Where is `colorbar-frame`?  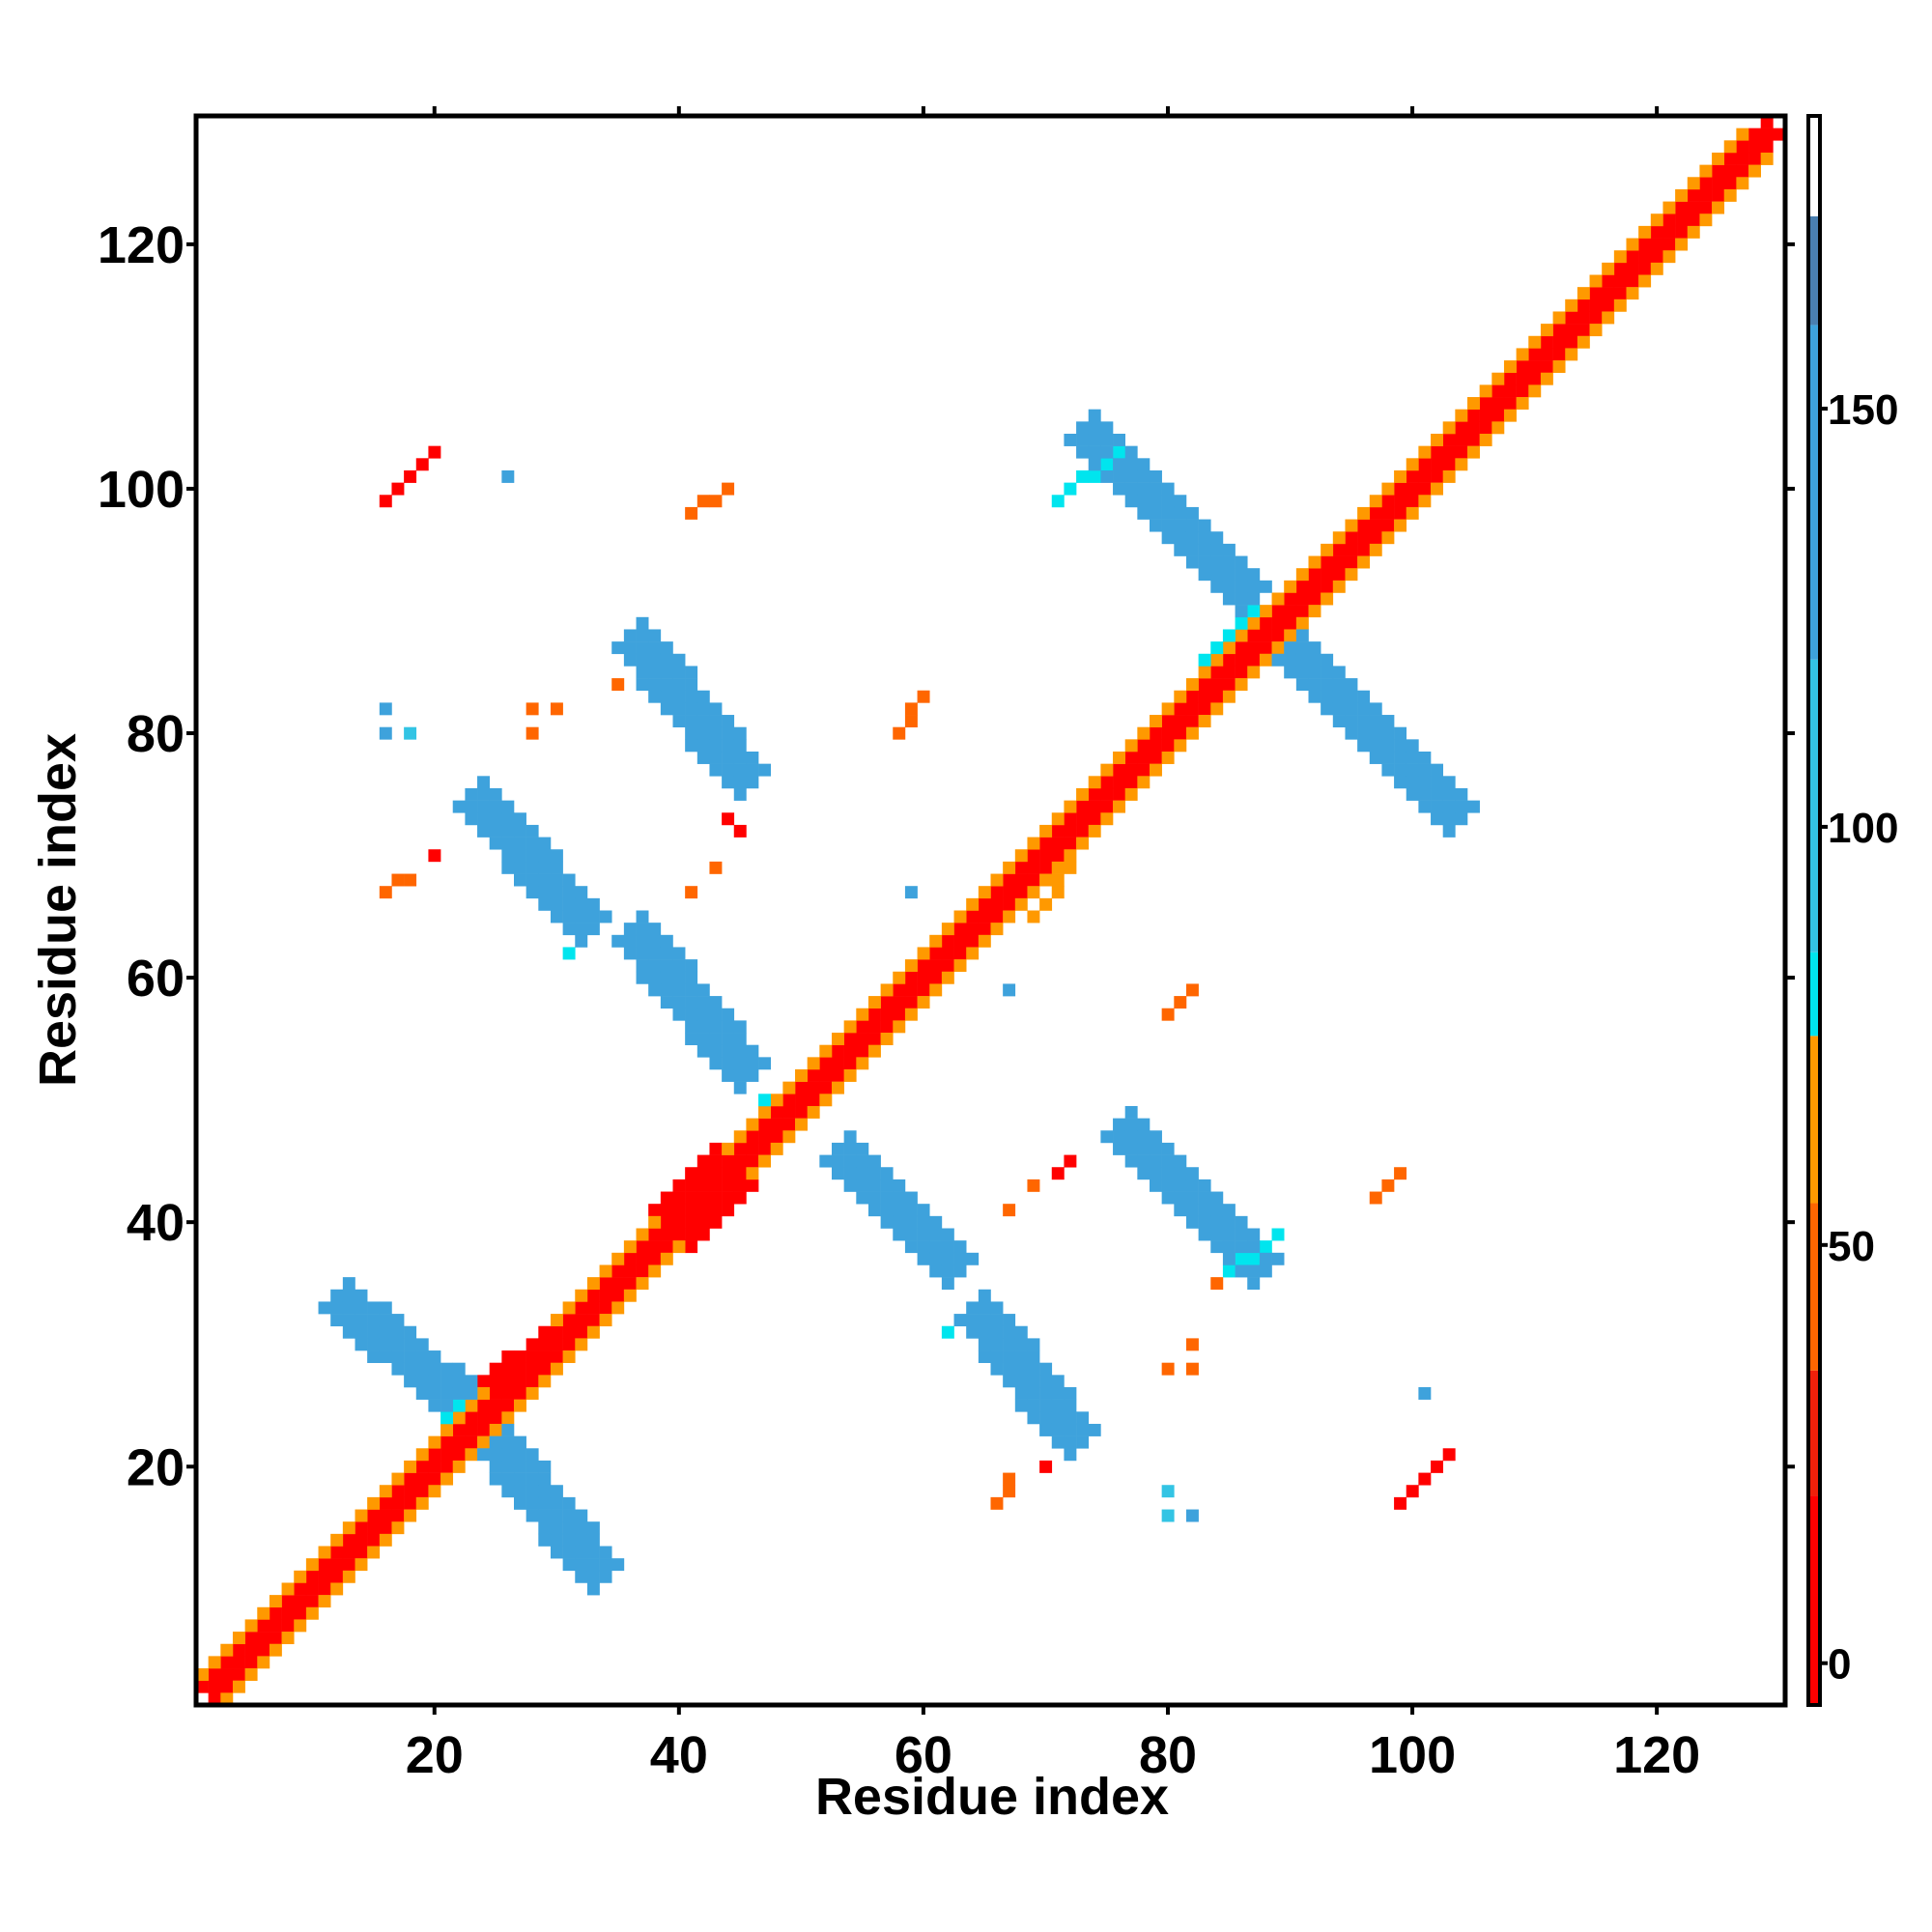 colorbar-frame is located at coordinates (1814, 910).